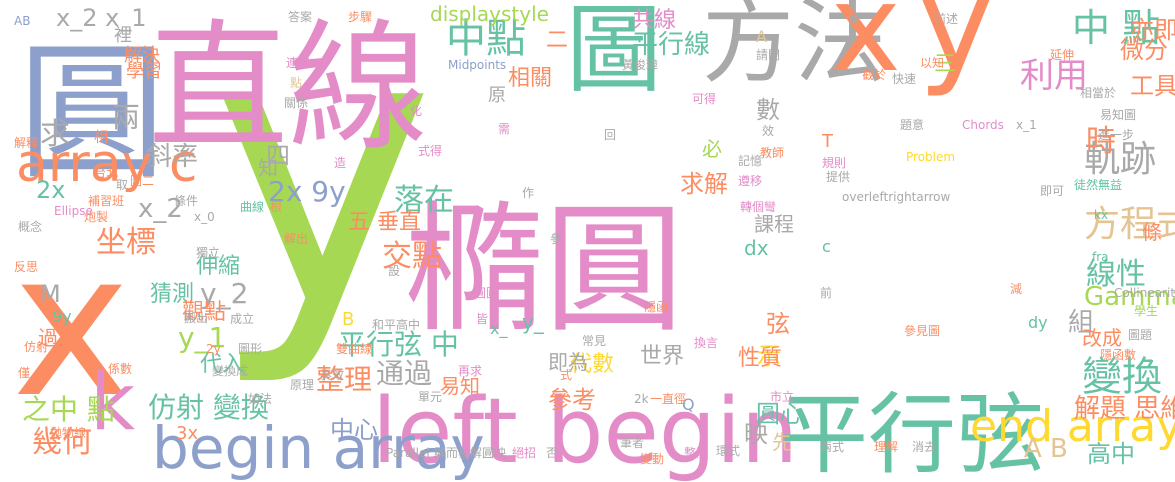 This screenshot has width=1175, height=482. I want to click on cloud-word: 設, so click(394, 270).